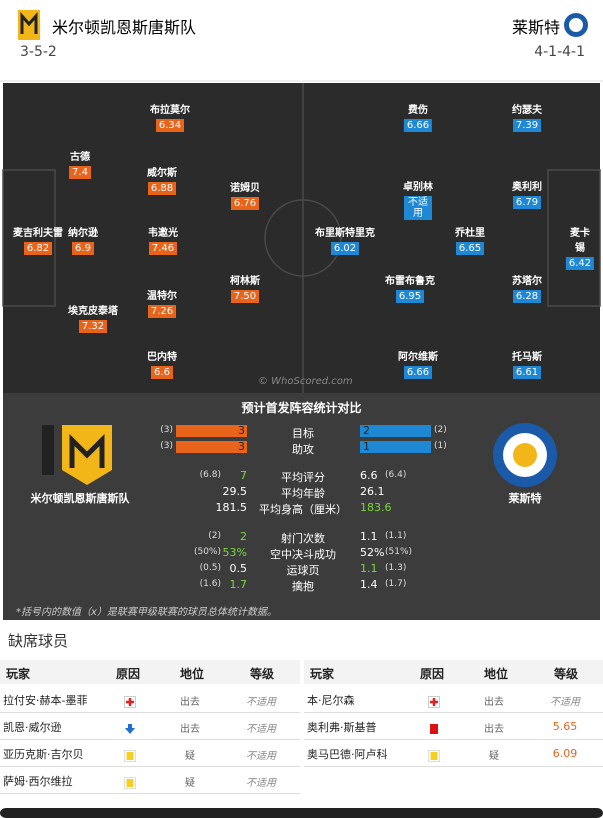 Image resolution: width=603 pixels, height=818 pixels. I want to click on player-rating: 7.4, so click(80, 172).